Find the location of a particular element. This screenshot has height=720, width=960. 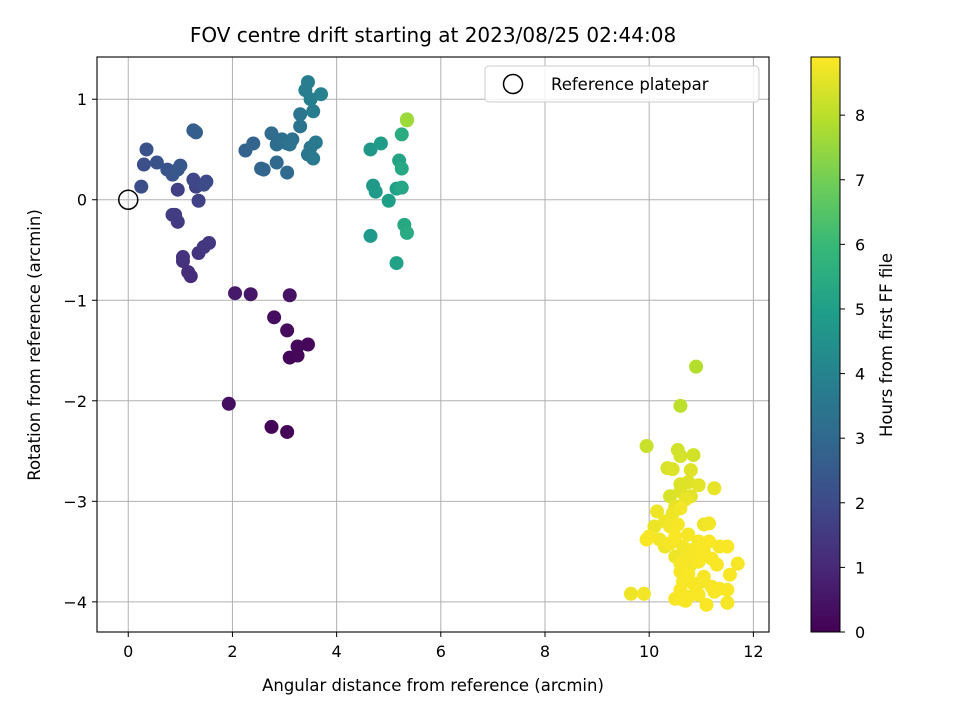

y-tick-label: −1 is located at coordinates (75, 300).